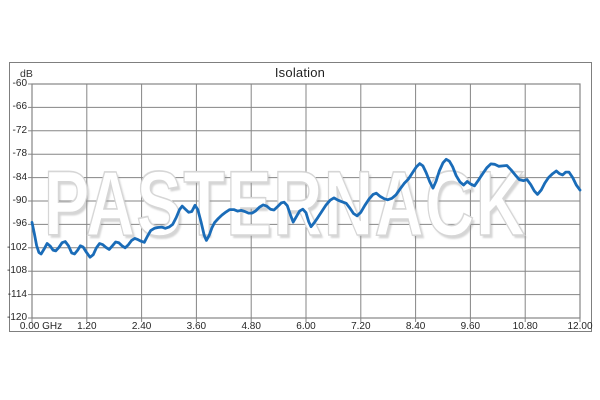 The height and width of the screenshot is (400, 600). I want to click on chart-title: Isolation, so click(300, 72).